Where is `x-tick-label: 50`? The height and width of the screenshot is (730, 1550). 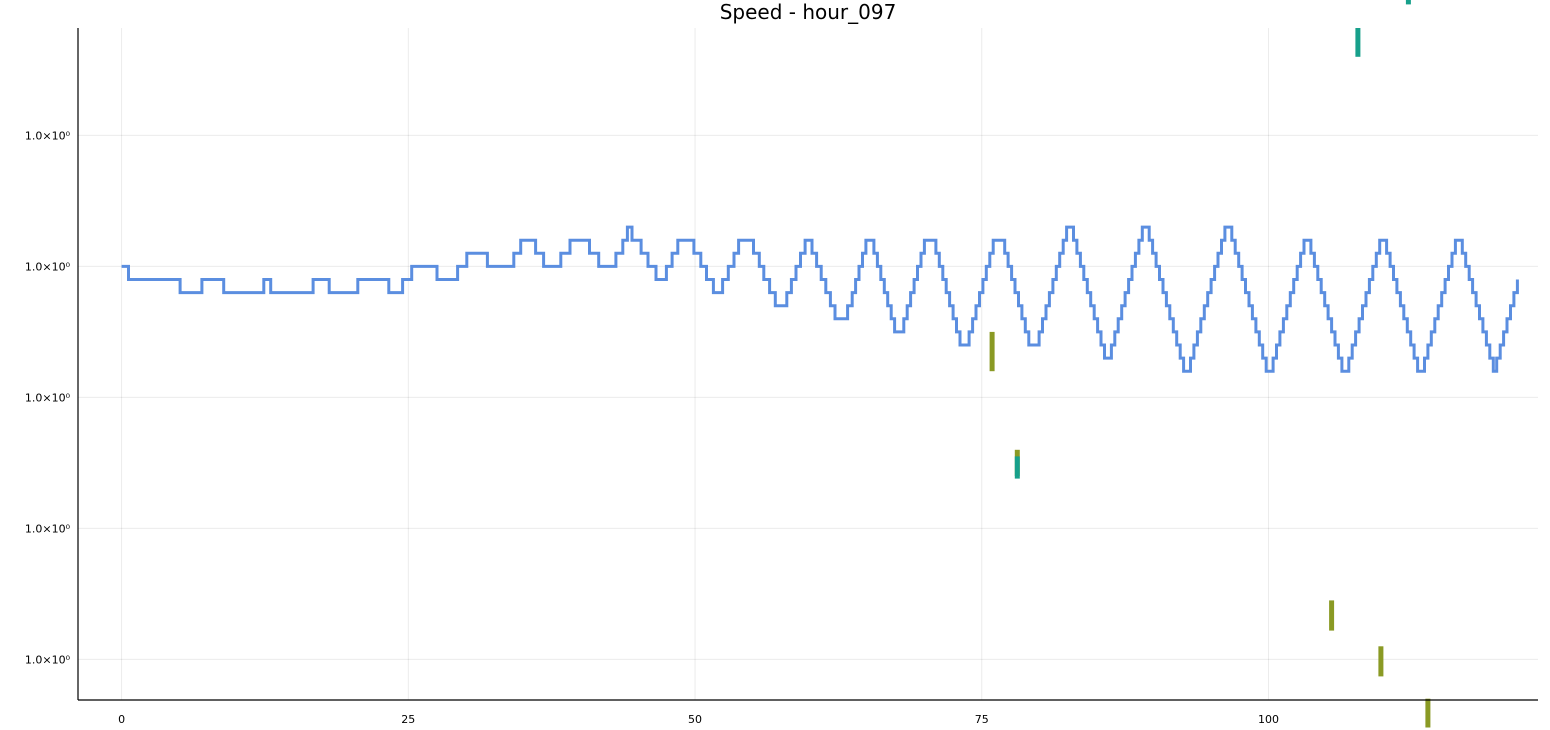 x-tick-label: 50 is located at coordinates (695, 719).